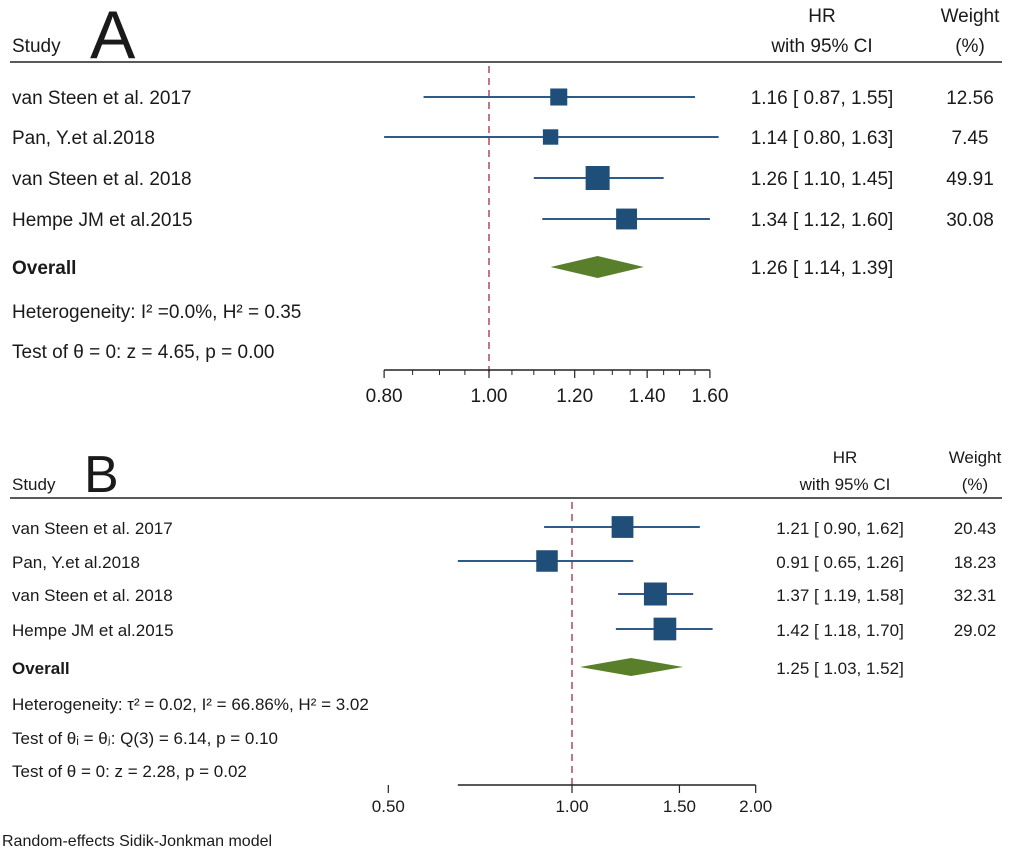 Image resolution: width=1024 pixels, height=858 pixels. Describe the element at coordinates (970, 179) in the screenshot. I see `panel-a-weight-value: 49.91` at that location.